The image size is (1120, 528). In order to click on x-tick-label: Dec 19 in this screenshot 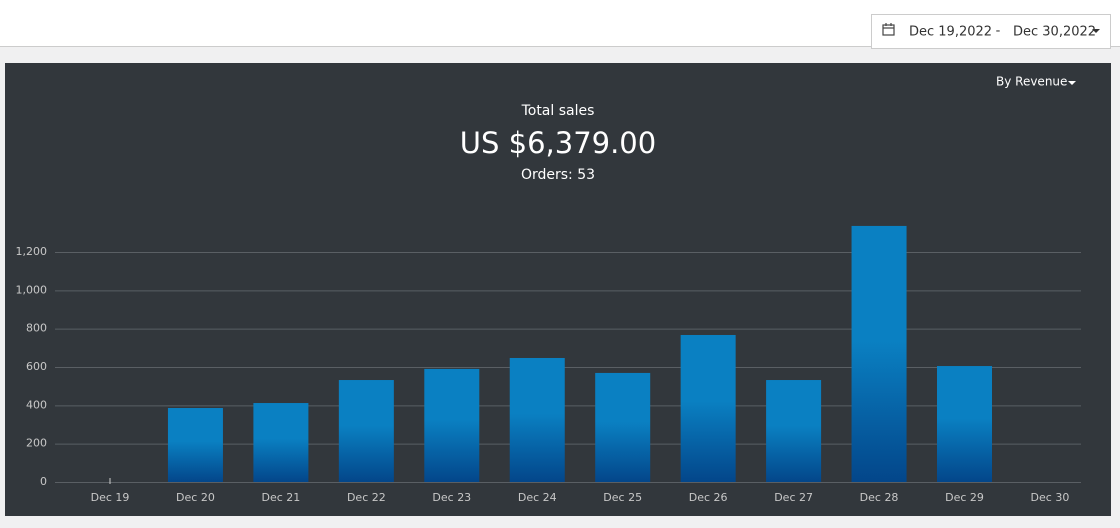, I will do `click(110, 497)`.